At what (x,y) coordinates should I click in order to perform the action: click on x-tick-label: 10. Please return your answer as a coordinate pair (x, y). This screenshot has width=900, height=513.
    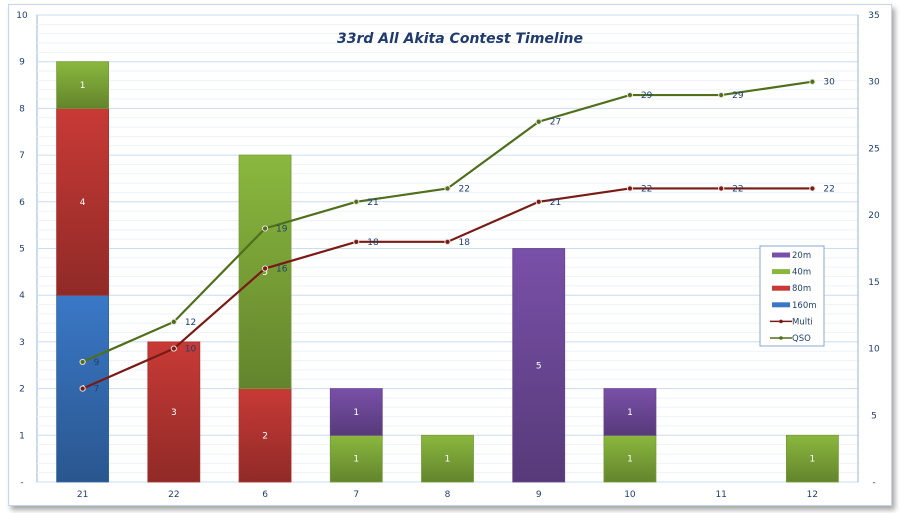
    Looking at the image, I should click on (630, 495).